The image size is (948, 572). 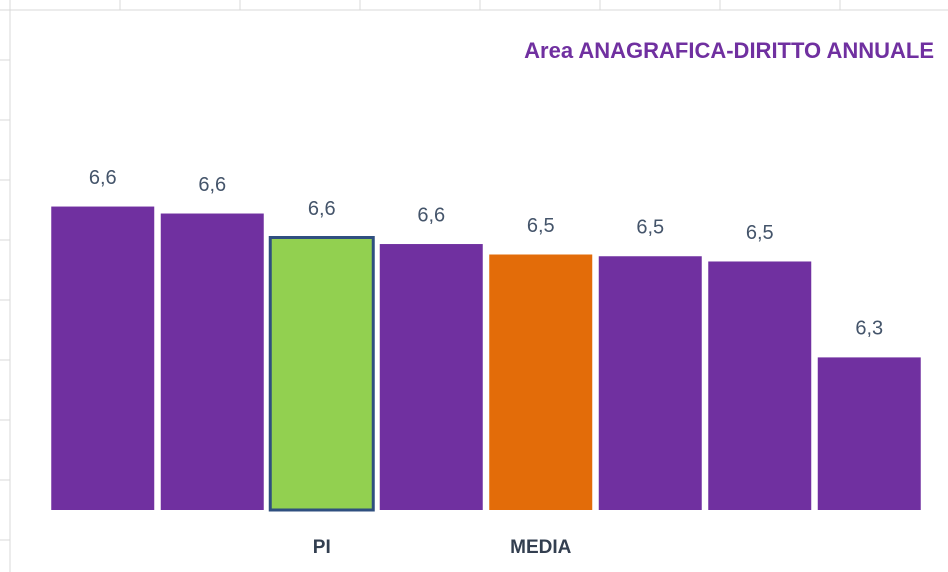 What do you see at coordinates (869, 329) in the screenshot?
I see `value-label: 6,3` at bounding box center [869, 329].